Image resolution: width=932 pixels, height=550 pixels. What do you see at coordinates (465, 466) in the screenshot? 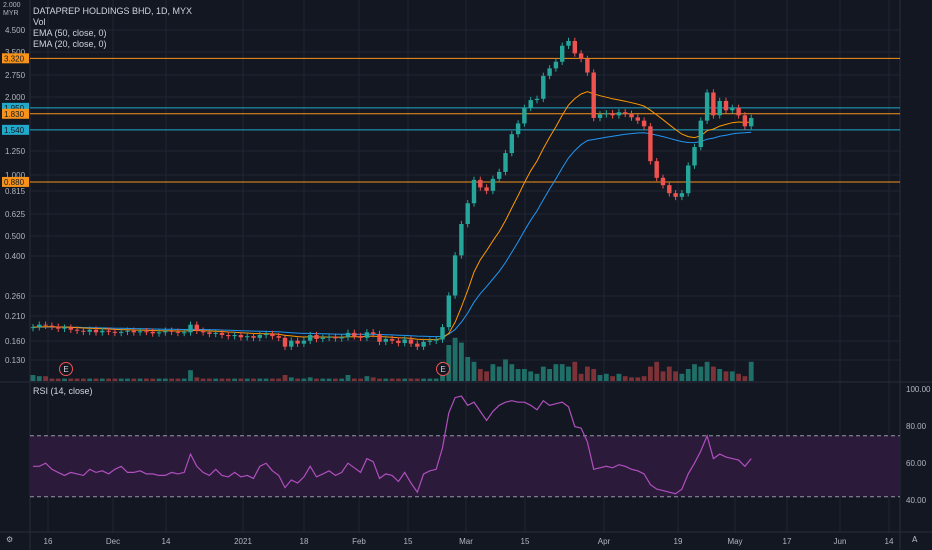
I see `rsi-band-fill` at bounding box center [465, 466].